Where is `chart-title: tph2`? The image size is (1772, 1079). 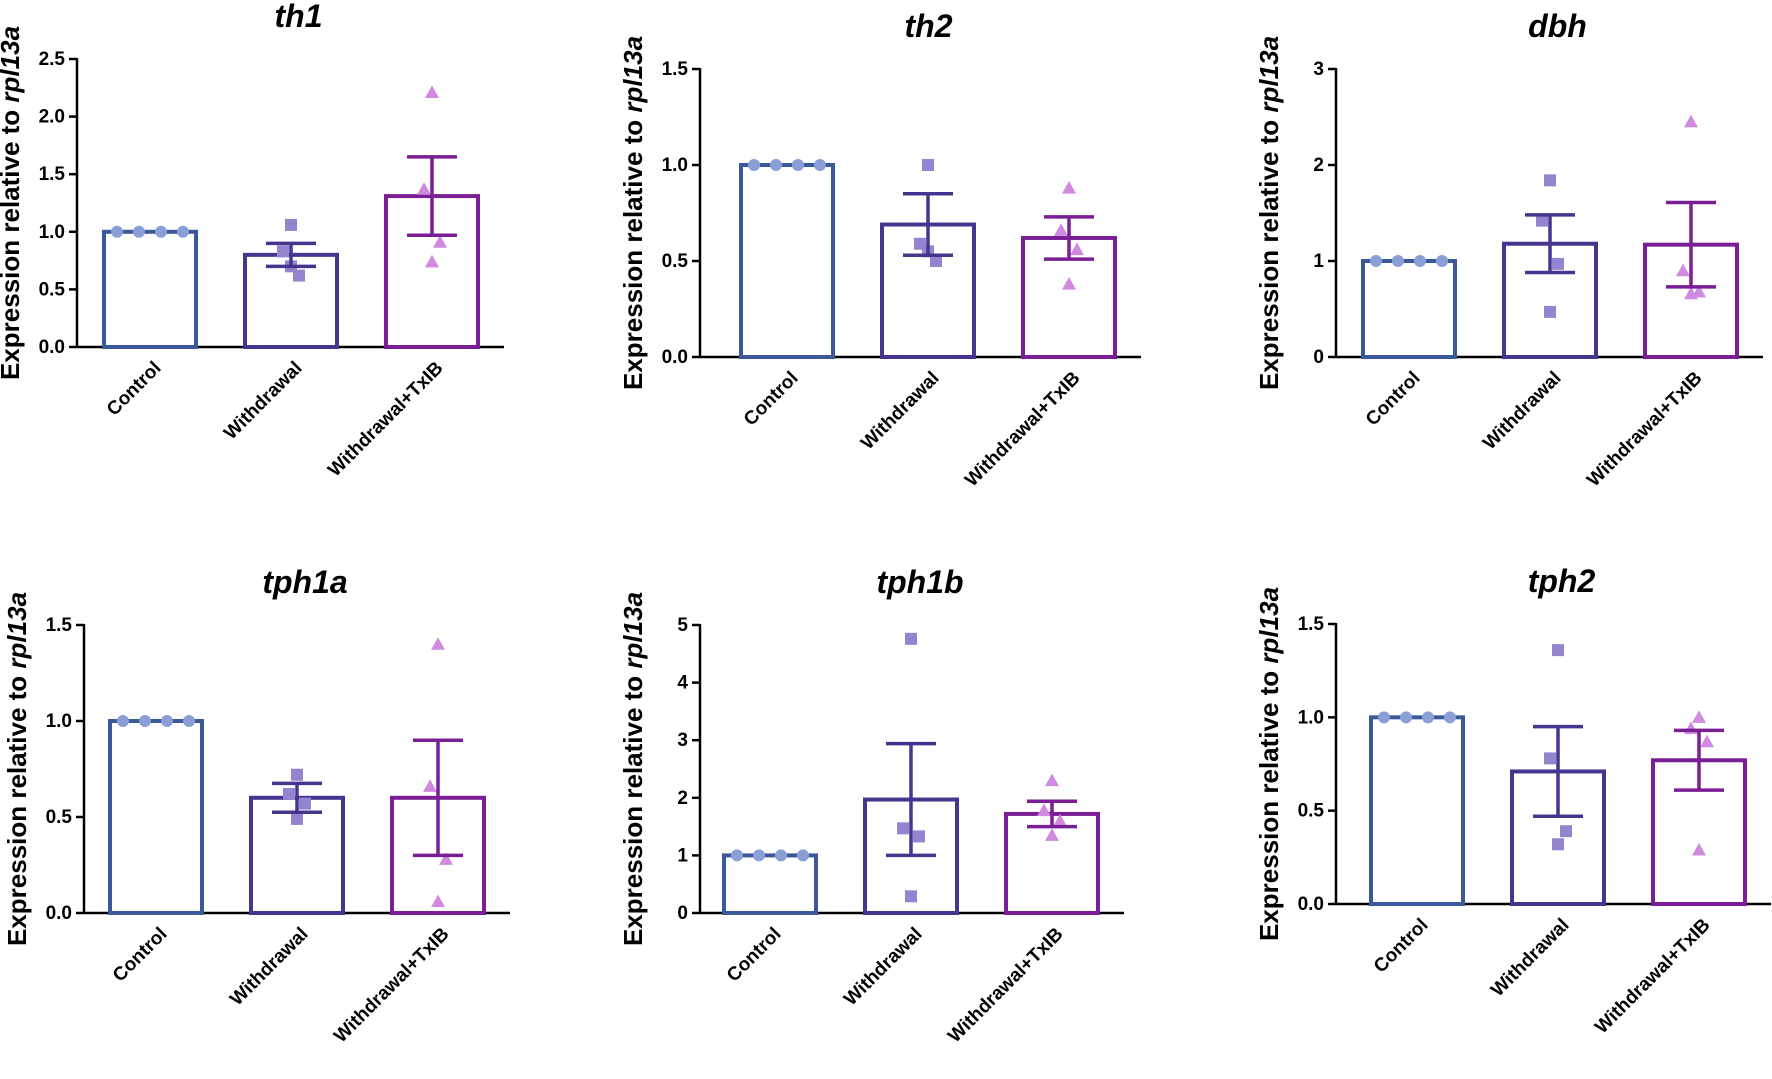
chart-title: tph2 is located at coordinates (1562, 581).